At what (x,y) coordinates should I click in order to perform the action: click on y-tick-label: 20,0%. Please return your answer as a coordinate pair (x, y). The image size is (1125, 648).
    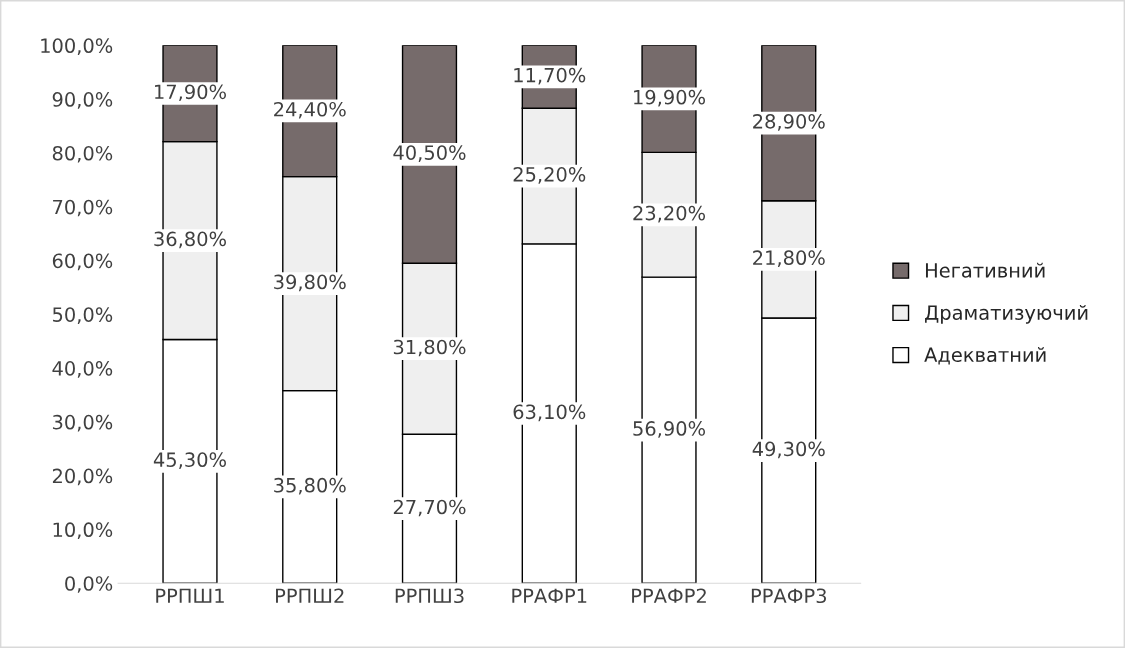
    Looking at the image, I should click on (82, 477).